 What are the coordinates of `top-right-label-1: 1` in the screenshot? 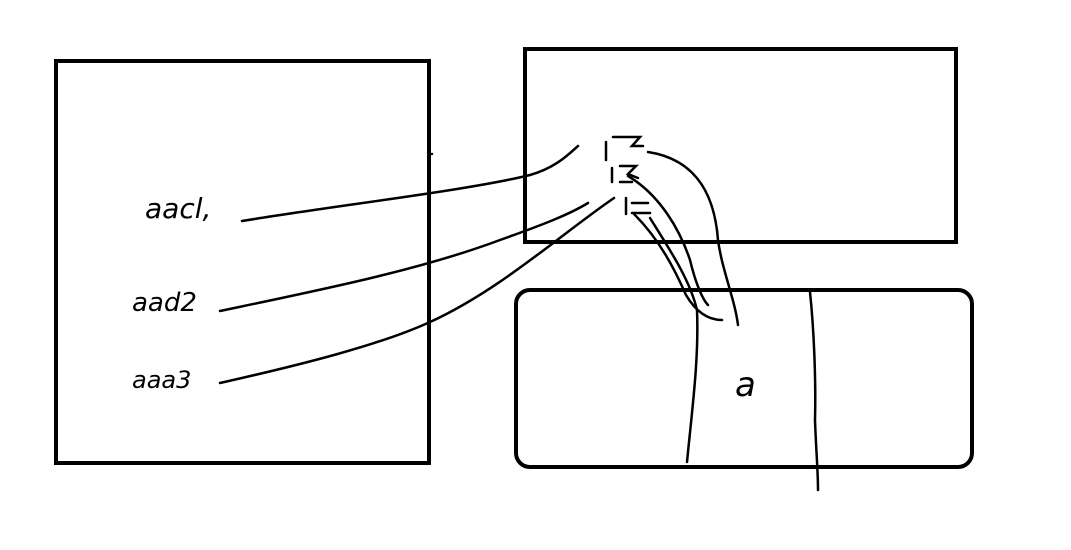 It's located at (655, 147).